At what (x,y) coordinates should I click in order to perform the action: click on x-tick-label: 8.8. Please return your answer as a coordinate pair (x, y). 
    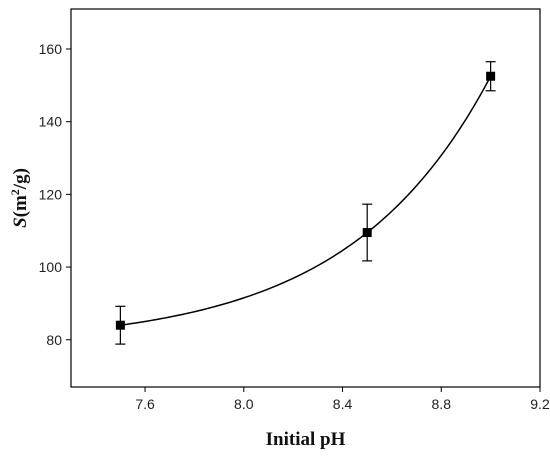
    Looking at the image, I should click on (442, 404).